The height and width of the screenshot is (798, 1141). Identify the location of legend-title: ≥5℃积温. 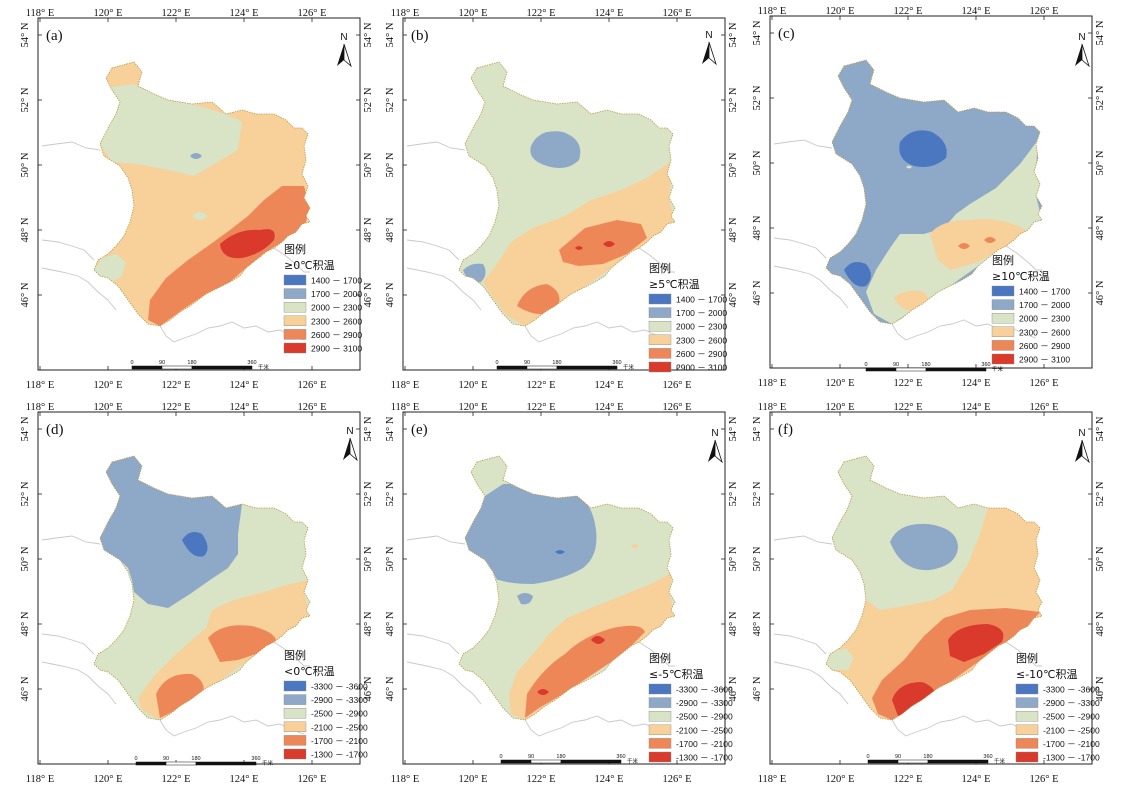
(674, 284).